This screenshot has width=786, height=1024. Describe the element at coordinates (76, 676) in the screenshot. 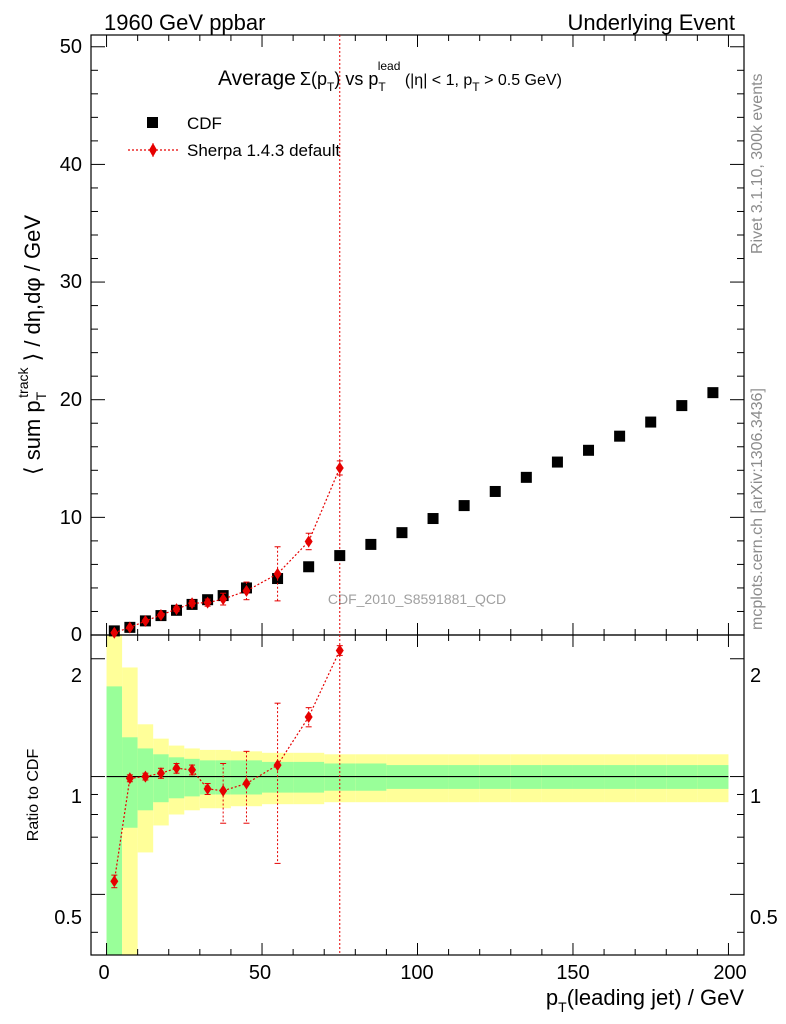

I see `ratio-y-tick-label-2: 2` at that location.